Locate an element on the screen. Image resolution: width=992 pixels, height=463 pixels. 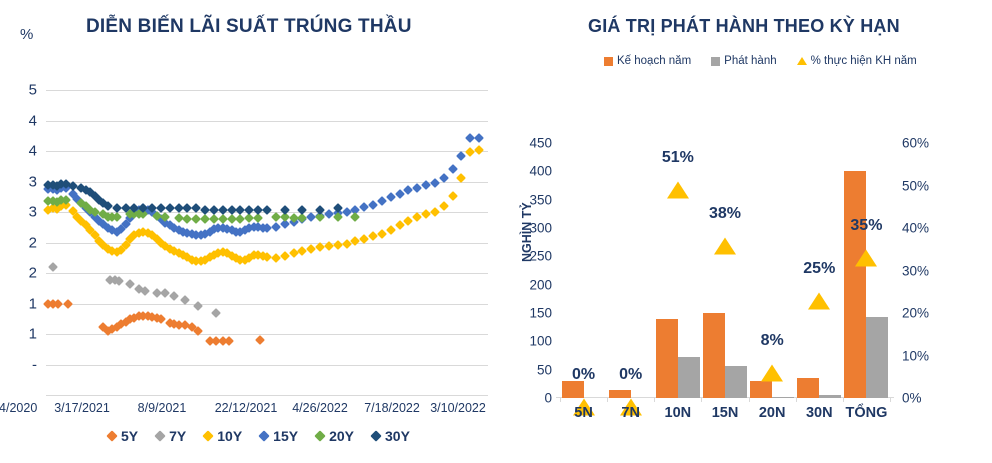
right-chart-ytick-left: 0 is located at coordinates (548, 398).